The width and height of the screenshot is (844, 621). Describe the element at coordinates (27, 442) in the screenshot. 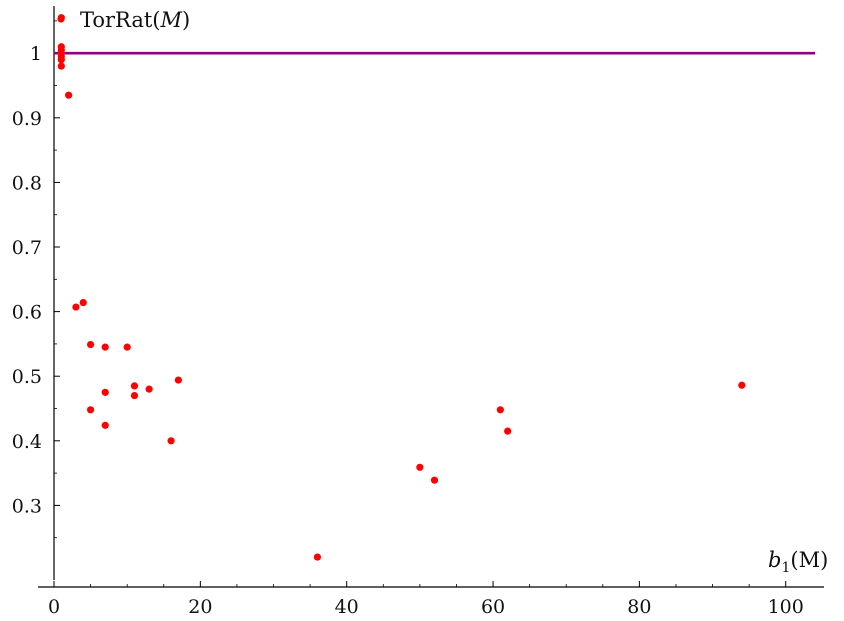

I see `y-tick-label: 0.4` at that location.